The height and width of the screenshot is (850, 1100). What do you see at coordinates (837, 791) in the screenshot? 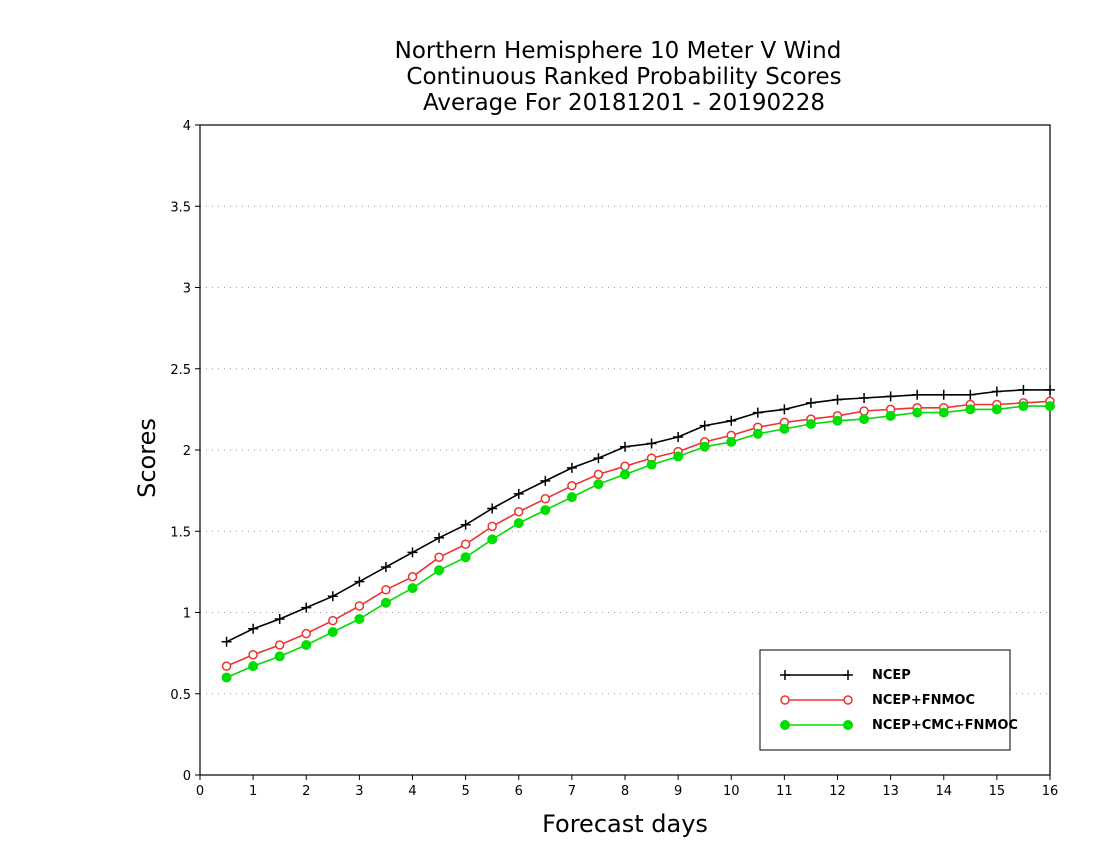
I see `x-tick-label: 12` at bounding box center [837, 791].